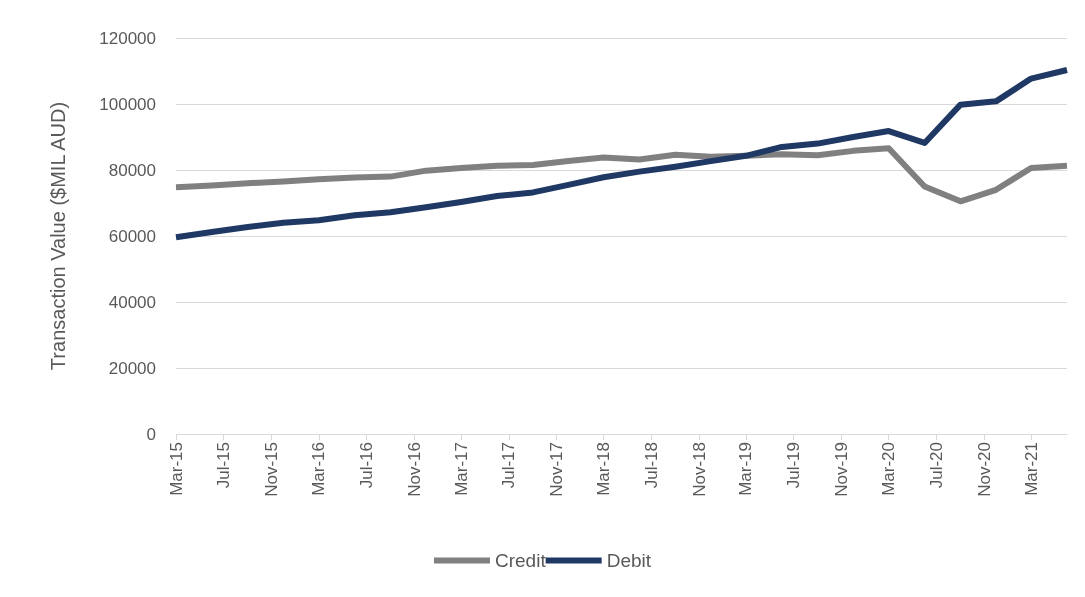  I want to click on y-tick-label: 100000, so click(127, 104).